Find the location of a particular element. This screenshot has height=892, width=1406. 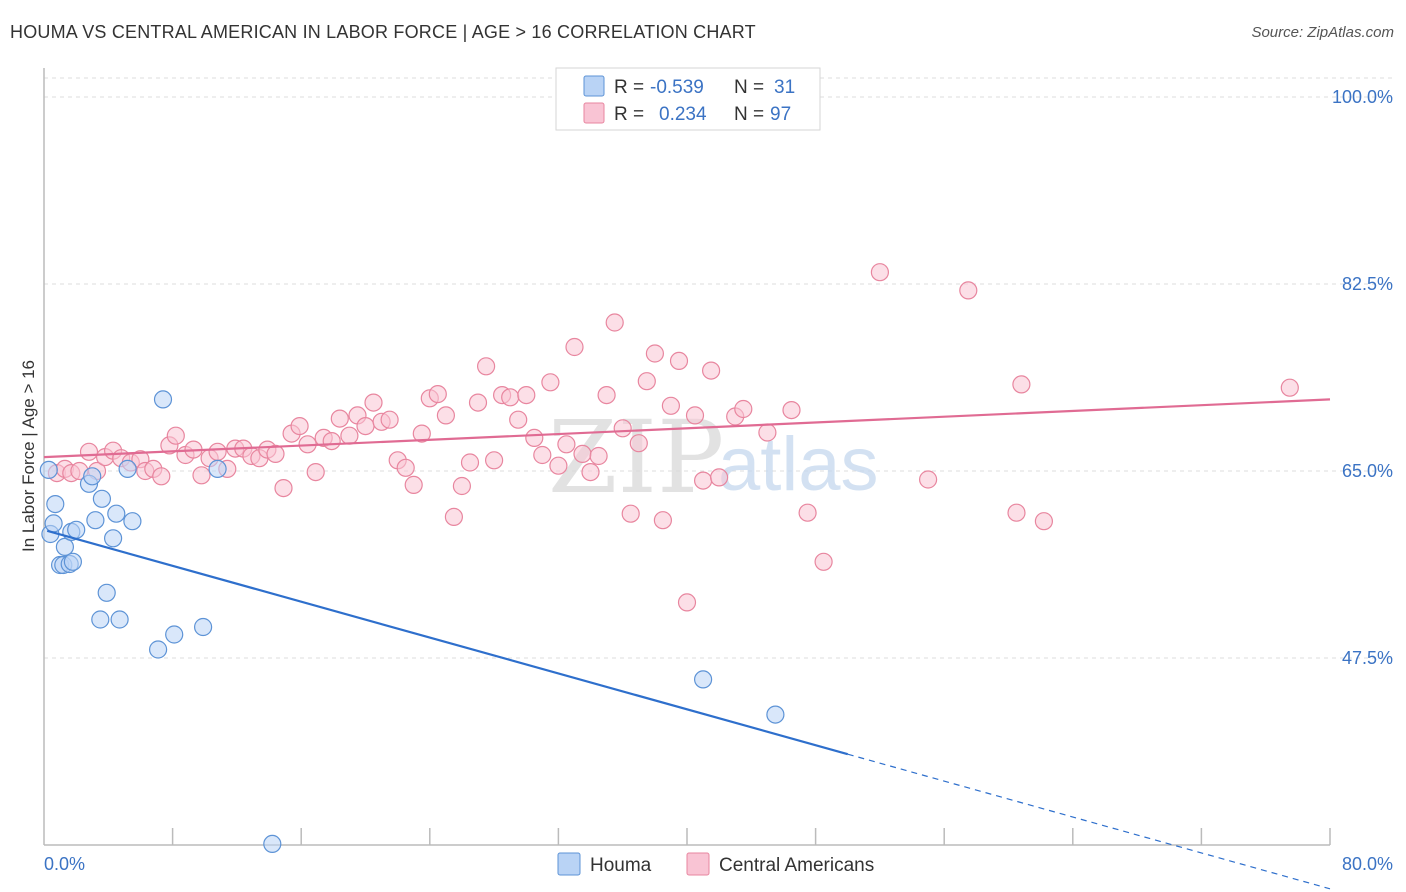

series-legend: Houma Central Americans is located at coordinates (715, 864).